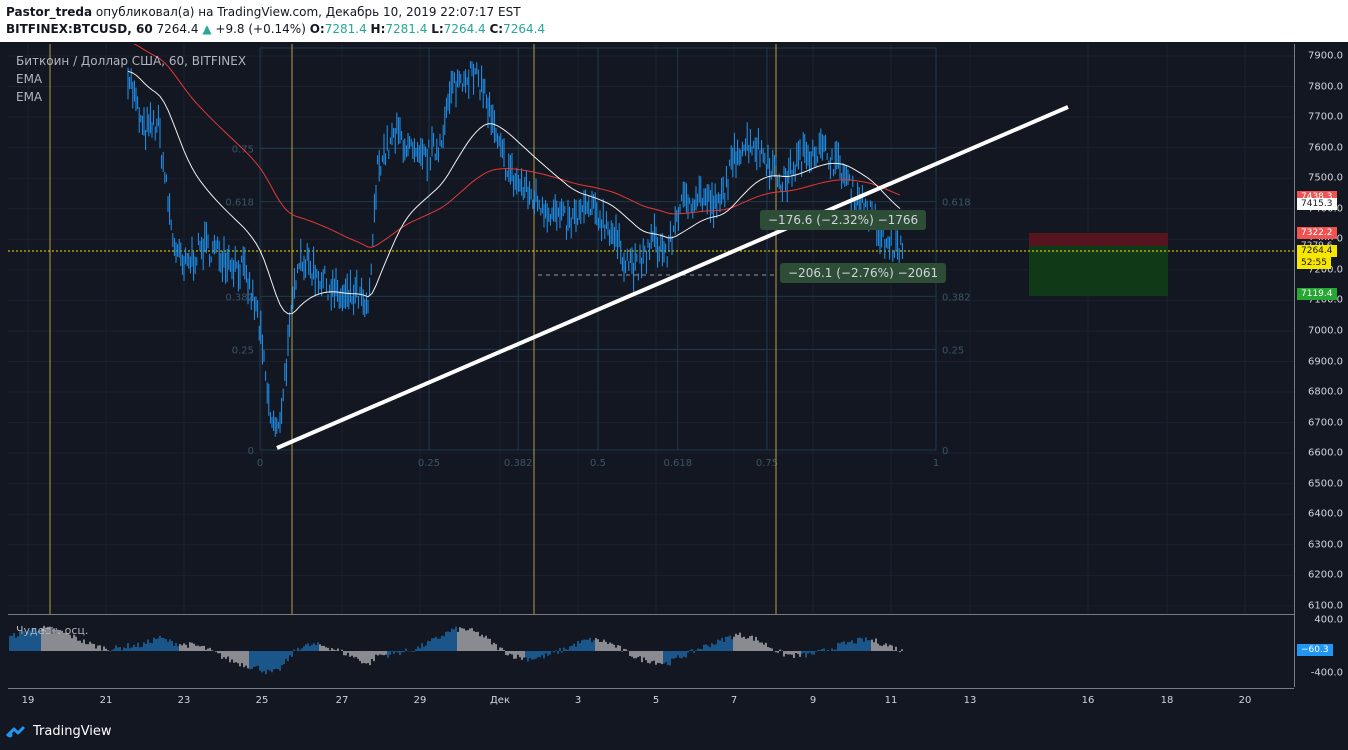 The image size is (1348, 750). Describe the element at coordinates (734, 700) in the screenshot. I see `time-tick: 7` at that location.